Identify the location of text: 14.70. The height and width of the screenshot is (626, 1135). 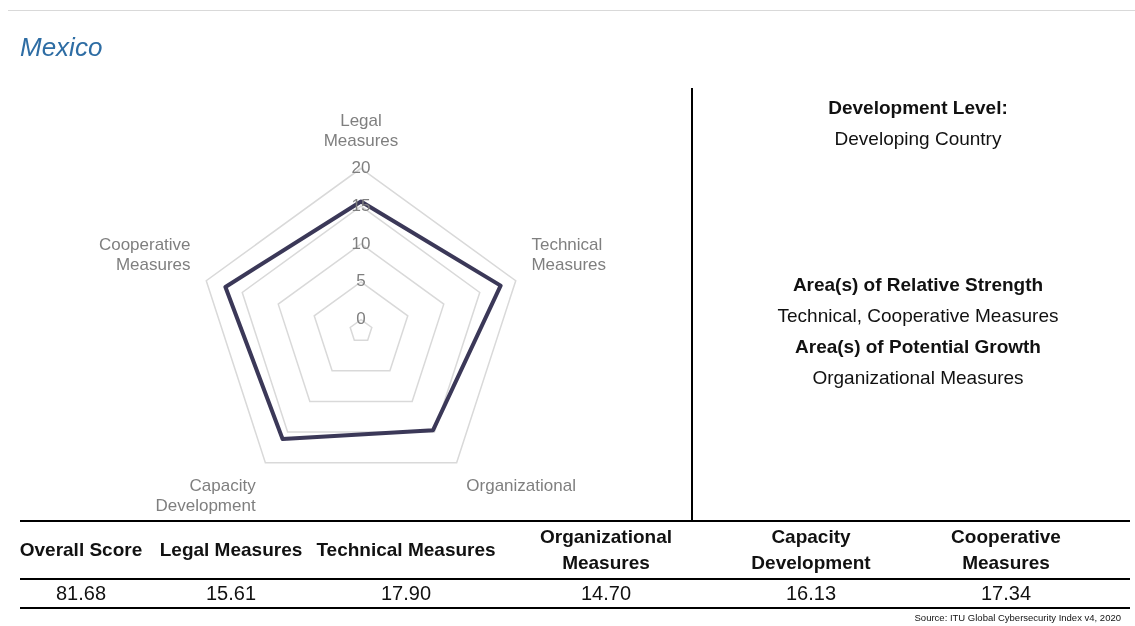
(606, 593).